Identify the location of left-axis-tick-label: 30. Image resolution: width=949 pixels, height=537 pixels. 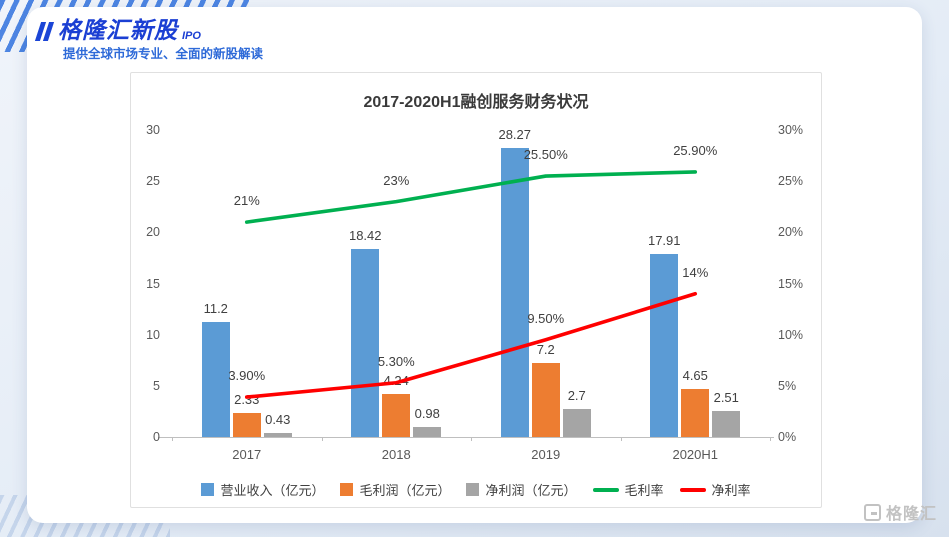
(153, 130).